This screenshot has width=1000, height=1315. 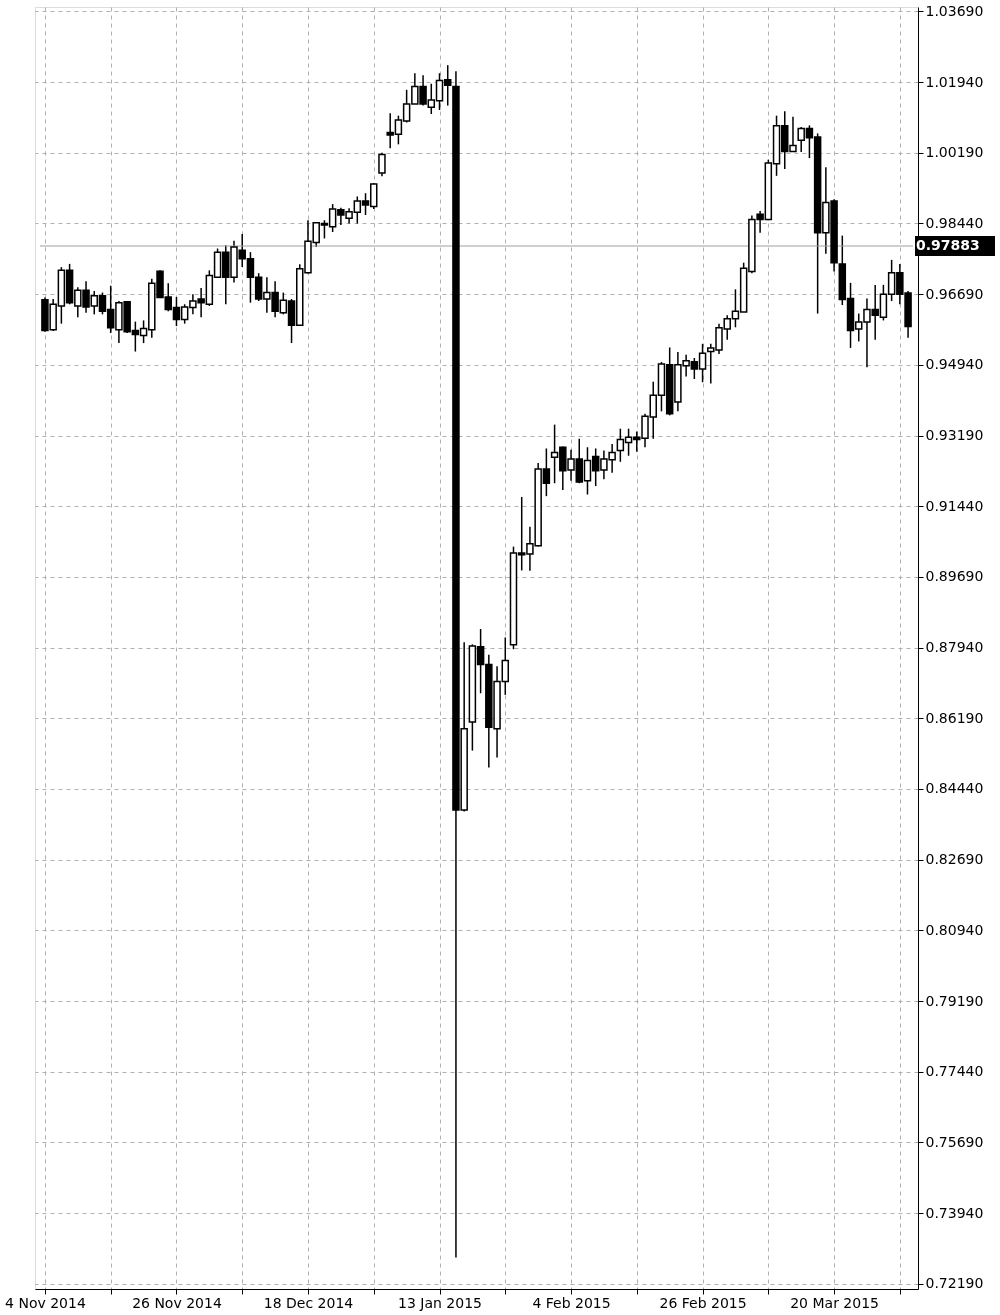 I want to click on y-tick-label: 1.00190, so click(x=954, y=152).